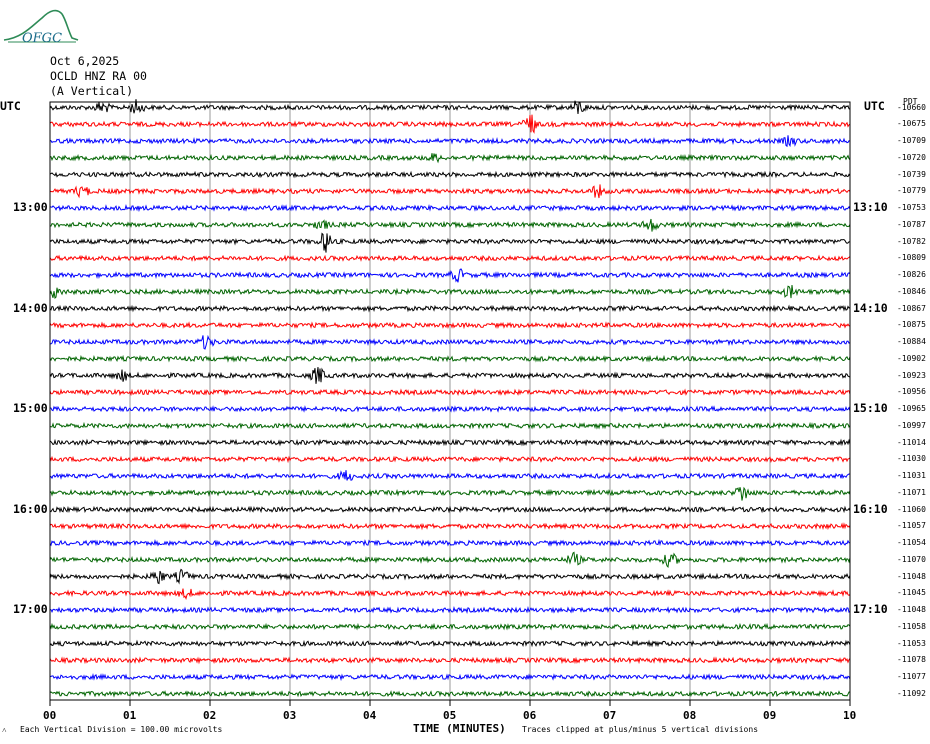 Image resolution: width=930 pixels, height=744 pixels. What do you see at coordinates (911, 593) in the screenshot?
I see `trace-offset-label: -11045` at bounding box center [911, 593].